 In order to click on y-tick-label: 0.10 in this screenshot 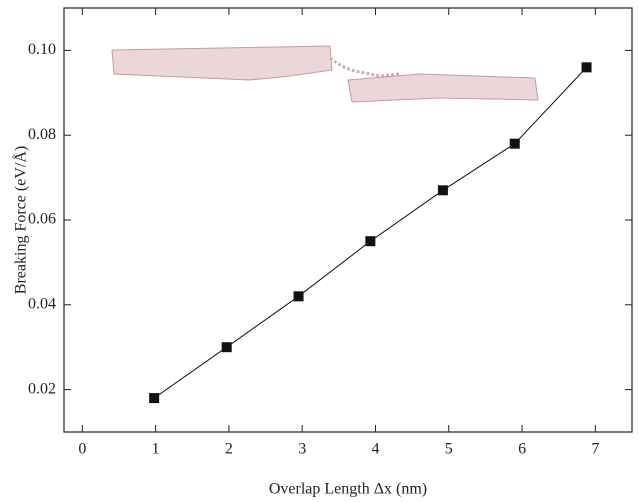, I will do `click(42, 49)`.